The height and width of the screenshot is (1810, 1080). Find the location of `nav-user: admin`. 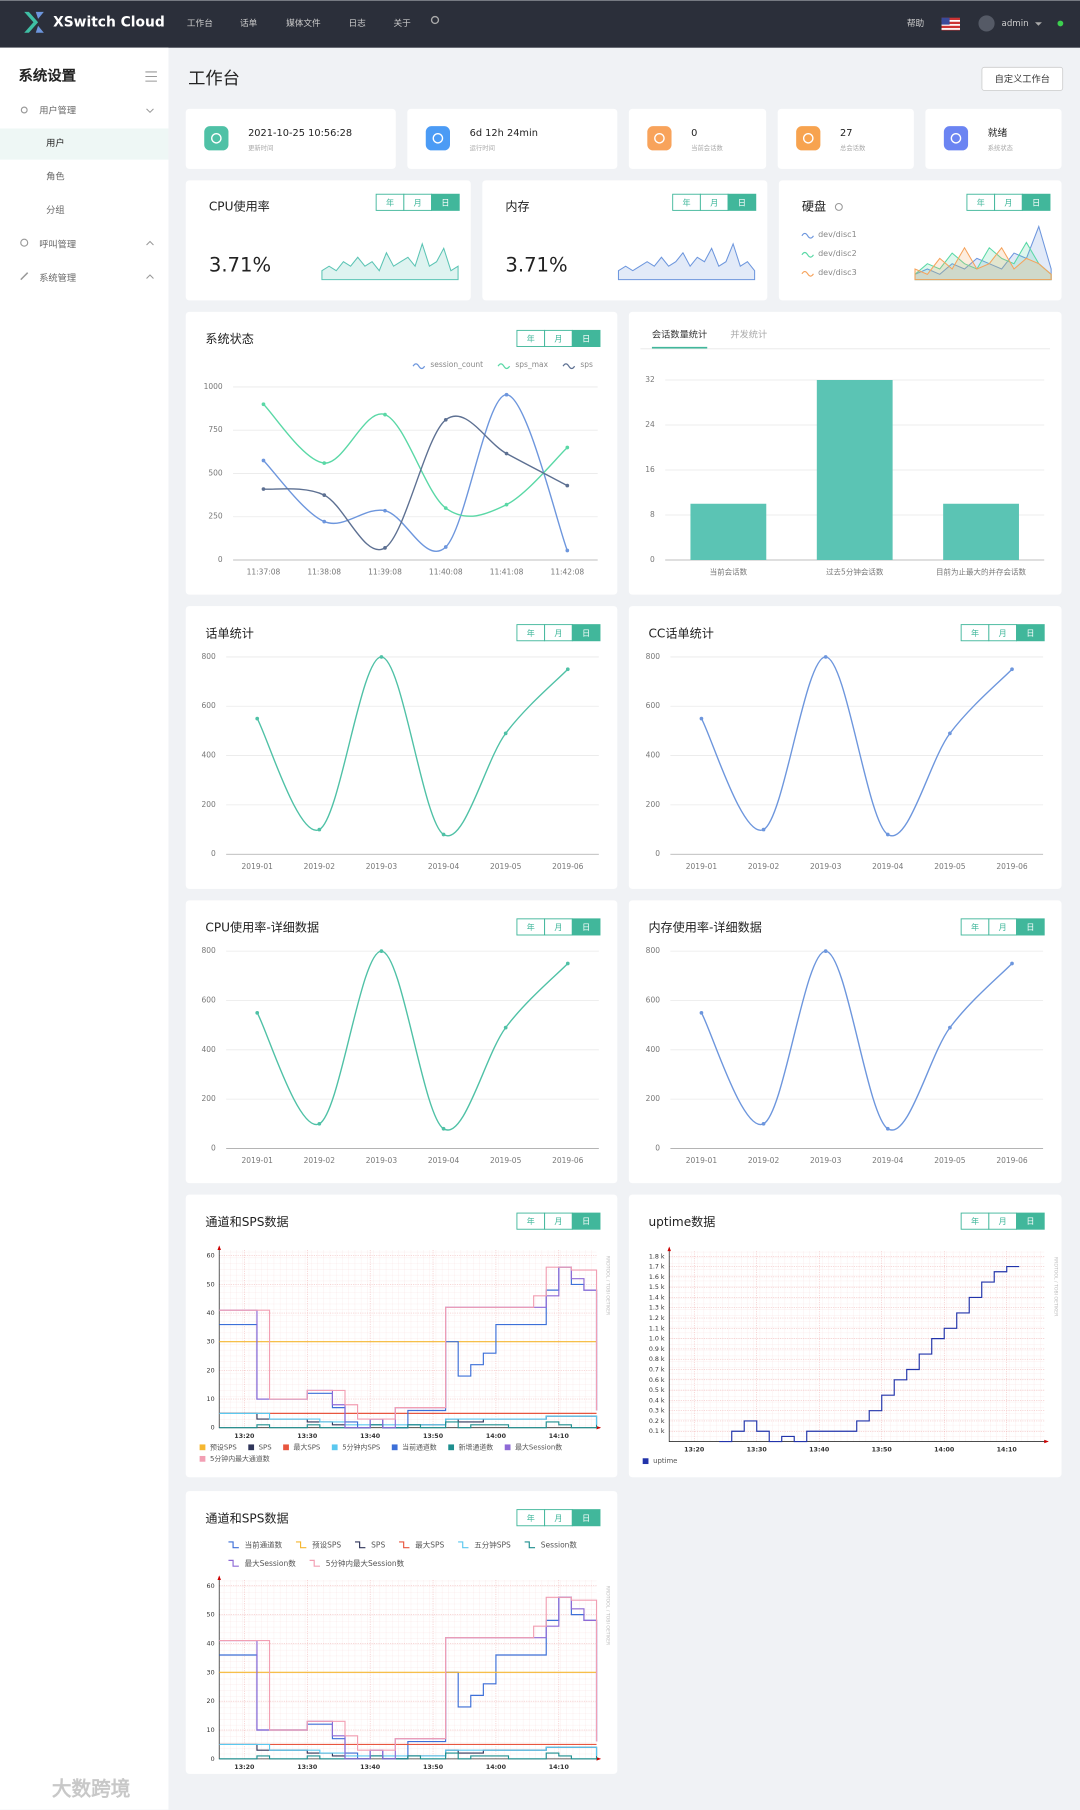

nav-user: admin is located at coordinates (1015, 24).